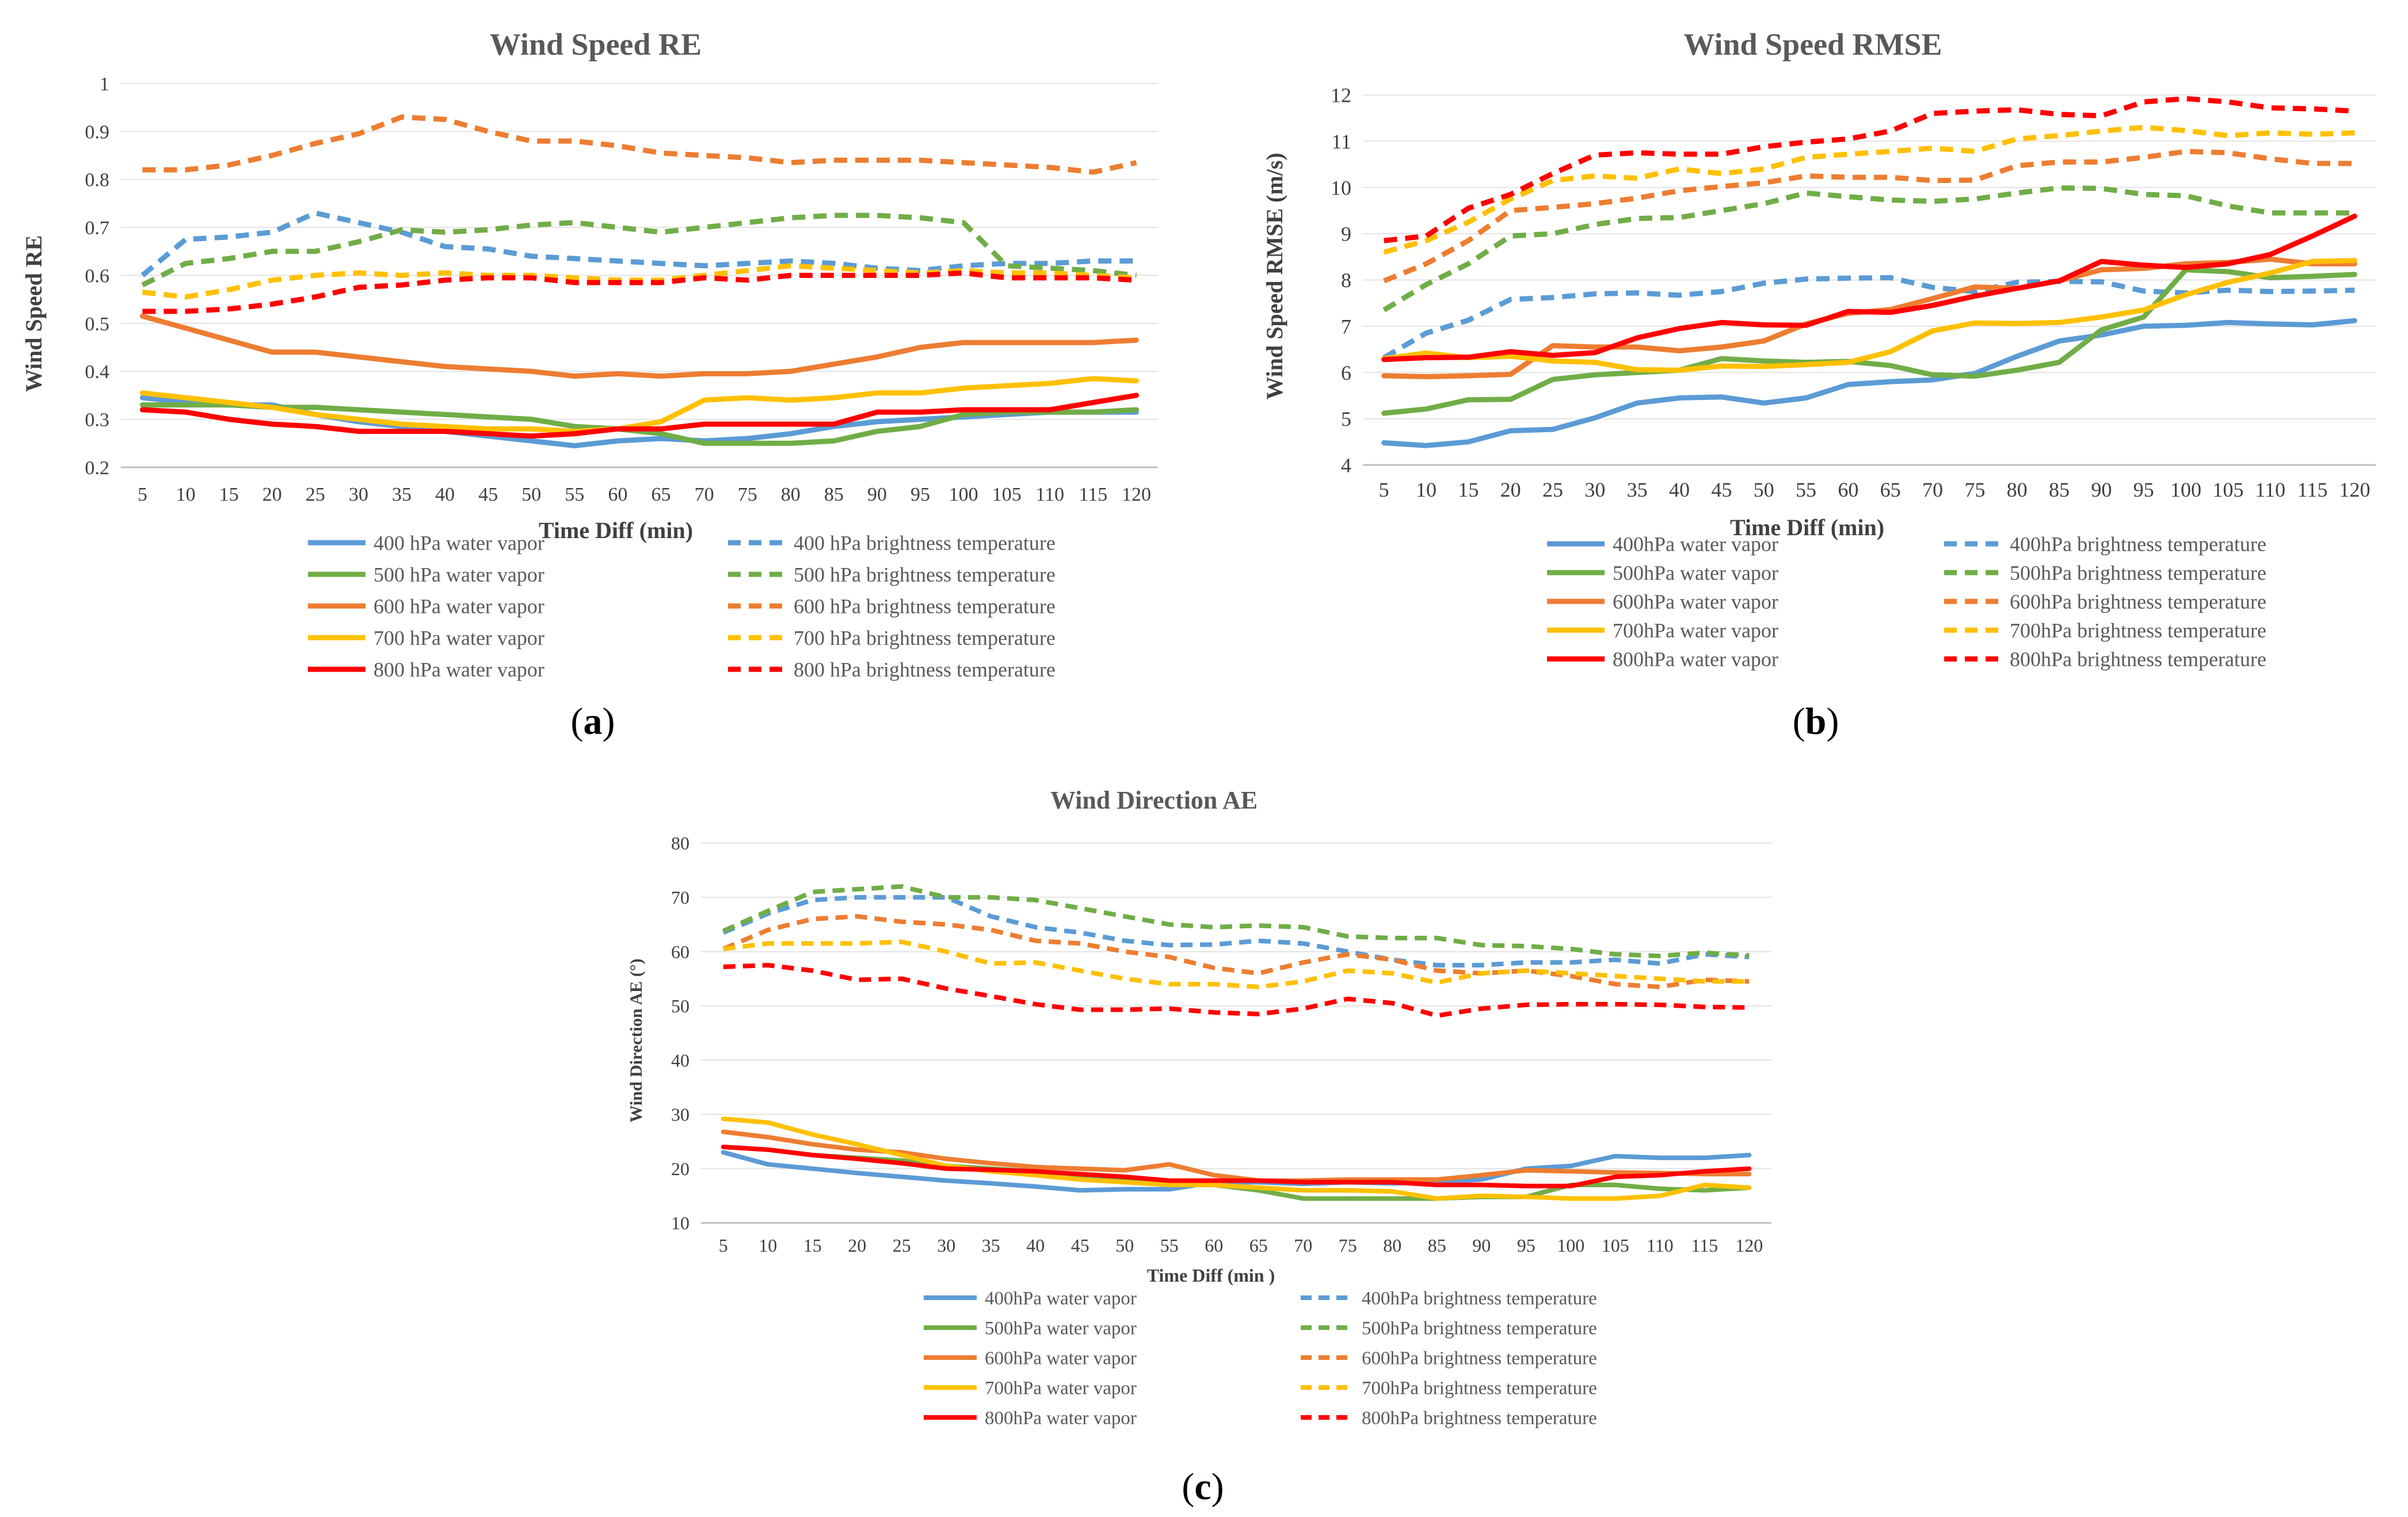 The image size is (2408, 1517). Describe the element at coordinates (1807, 527) in the screenshot. I see `x-axis-label: Time Diff (min)` at that location.